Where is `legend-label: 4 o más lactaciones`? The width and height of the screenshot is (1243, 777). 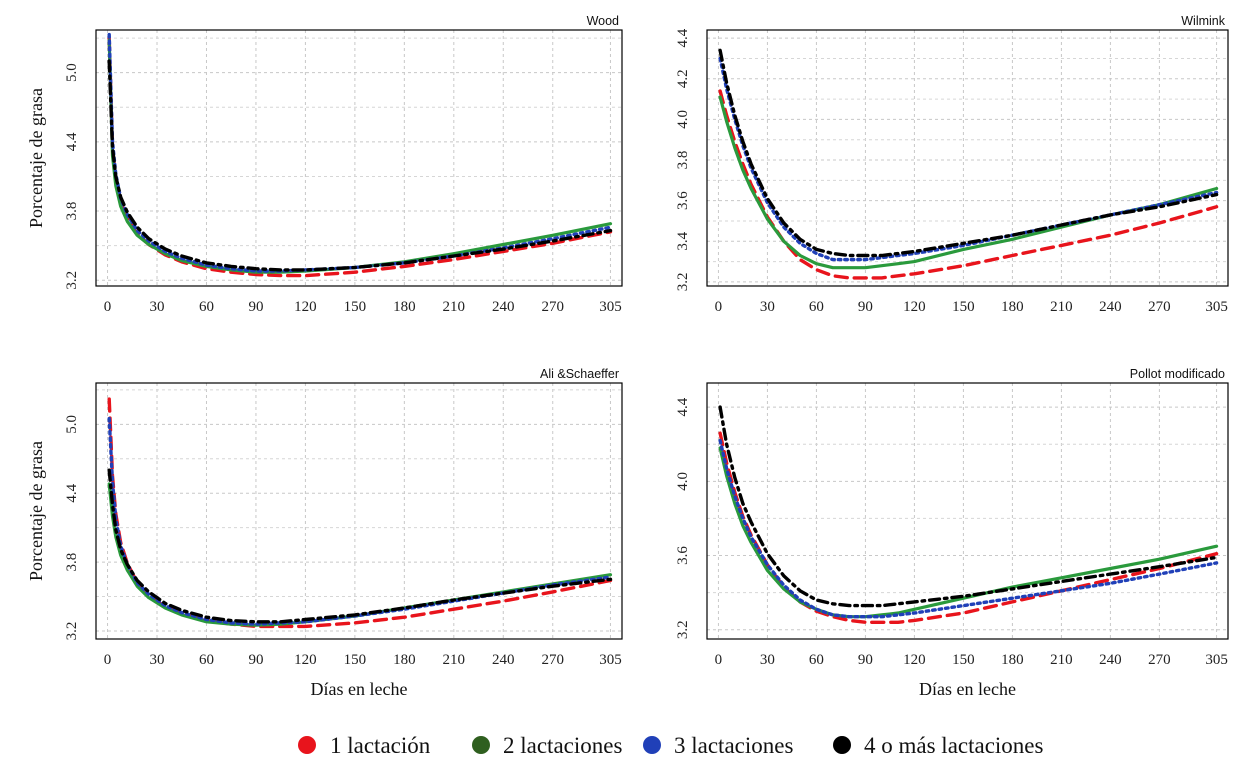
legend-label: 4 o más lactaciones is located at coordinates (954, 745).